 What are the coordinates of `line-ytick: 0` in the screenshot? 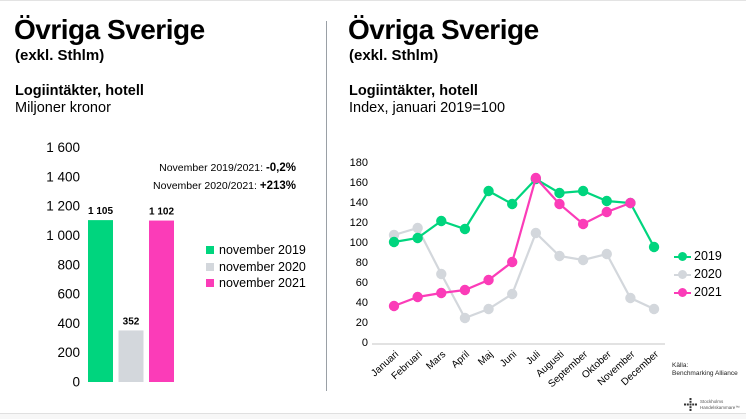 It's located at (365, 343).